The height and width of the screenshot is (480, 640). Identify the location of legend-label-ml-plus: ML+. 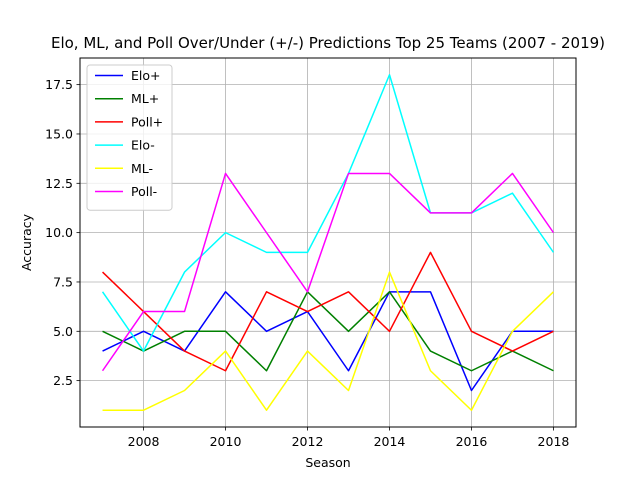
(145, 98).